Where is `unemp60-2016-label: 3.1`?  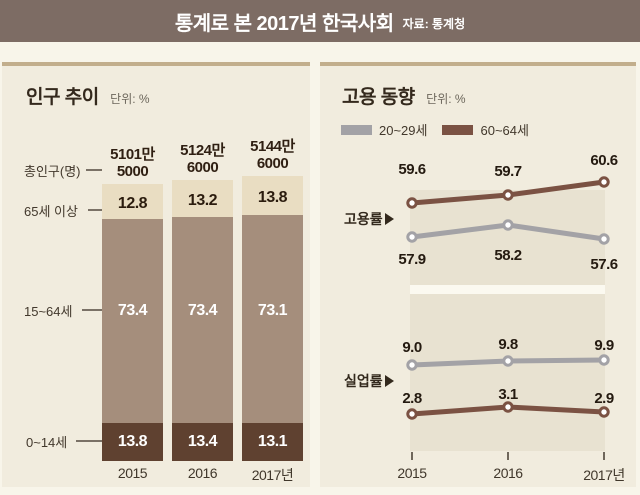 unemp60-2016-label: 3.1 is located at coordinates (508, 394).